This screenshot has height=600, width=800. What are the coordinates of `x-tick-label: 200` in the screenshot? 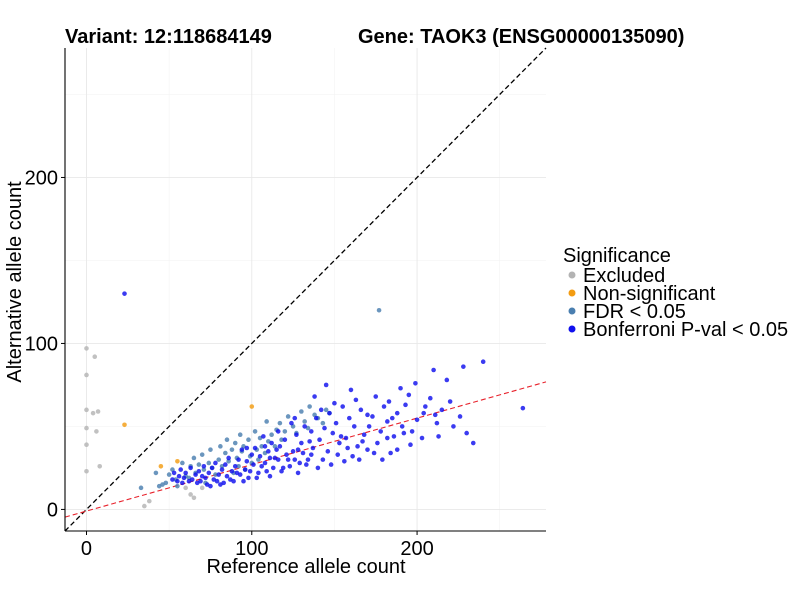 It's located at (416, 549).